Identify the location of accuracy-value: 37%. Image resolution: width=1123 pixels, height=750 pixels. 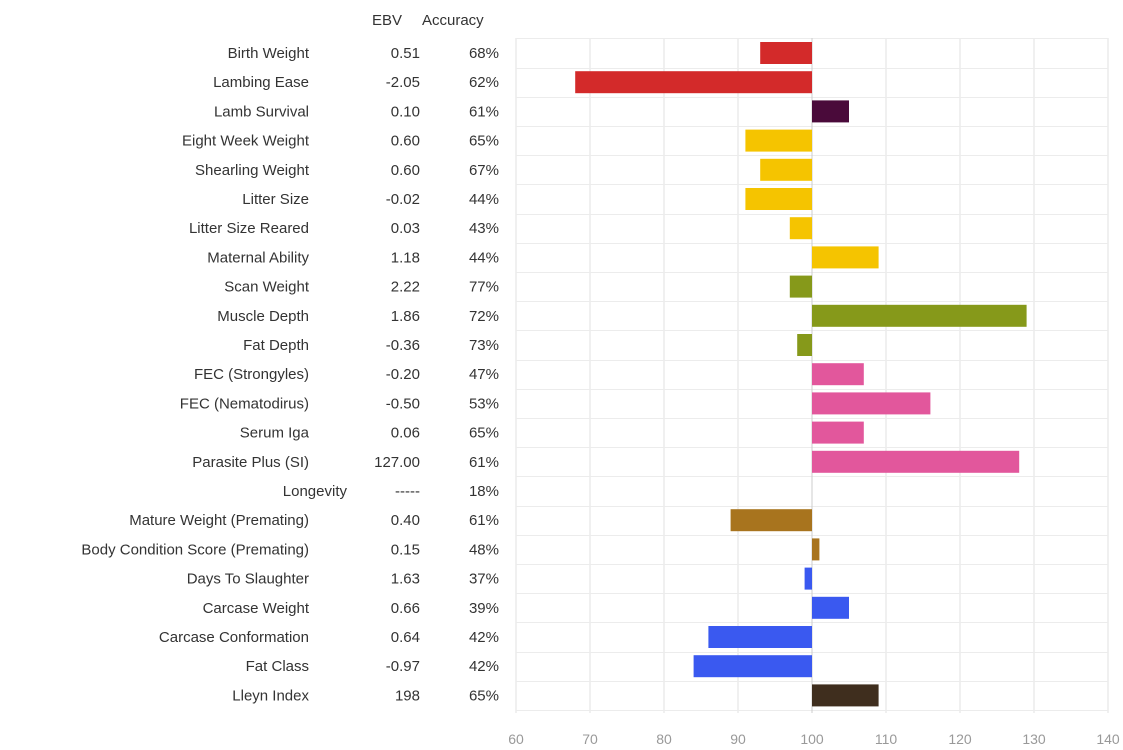
(484, 579).